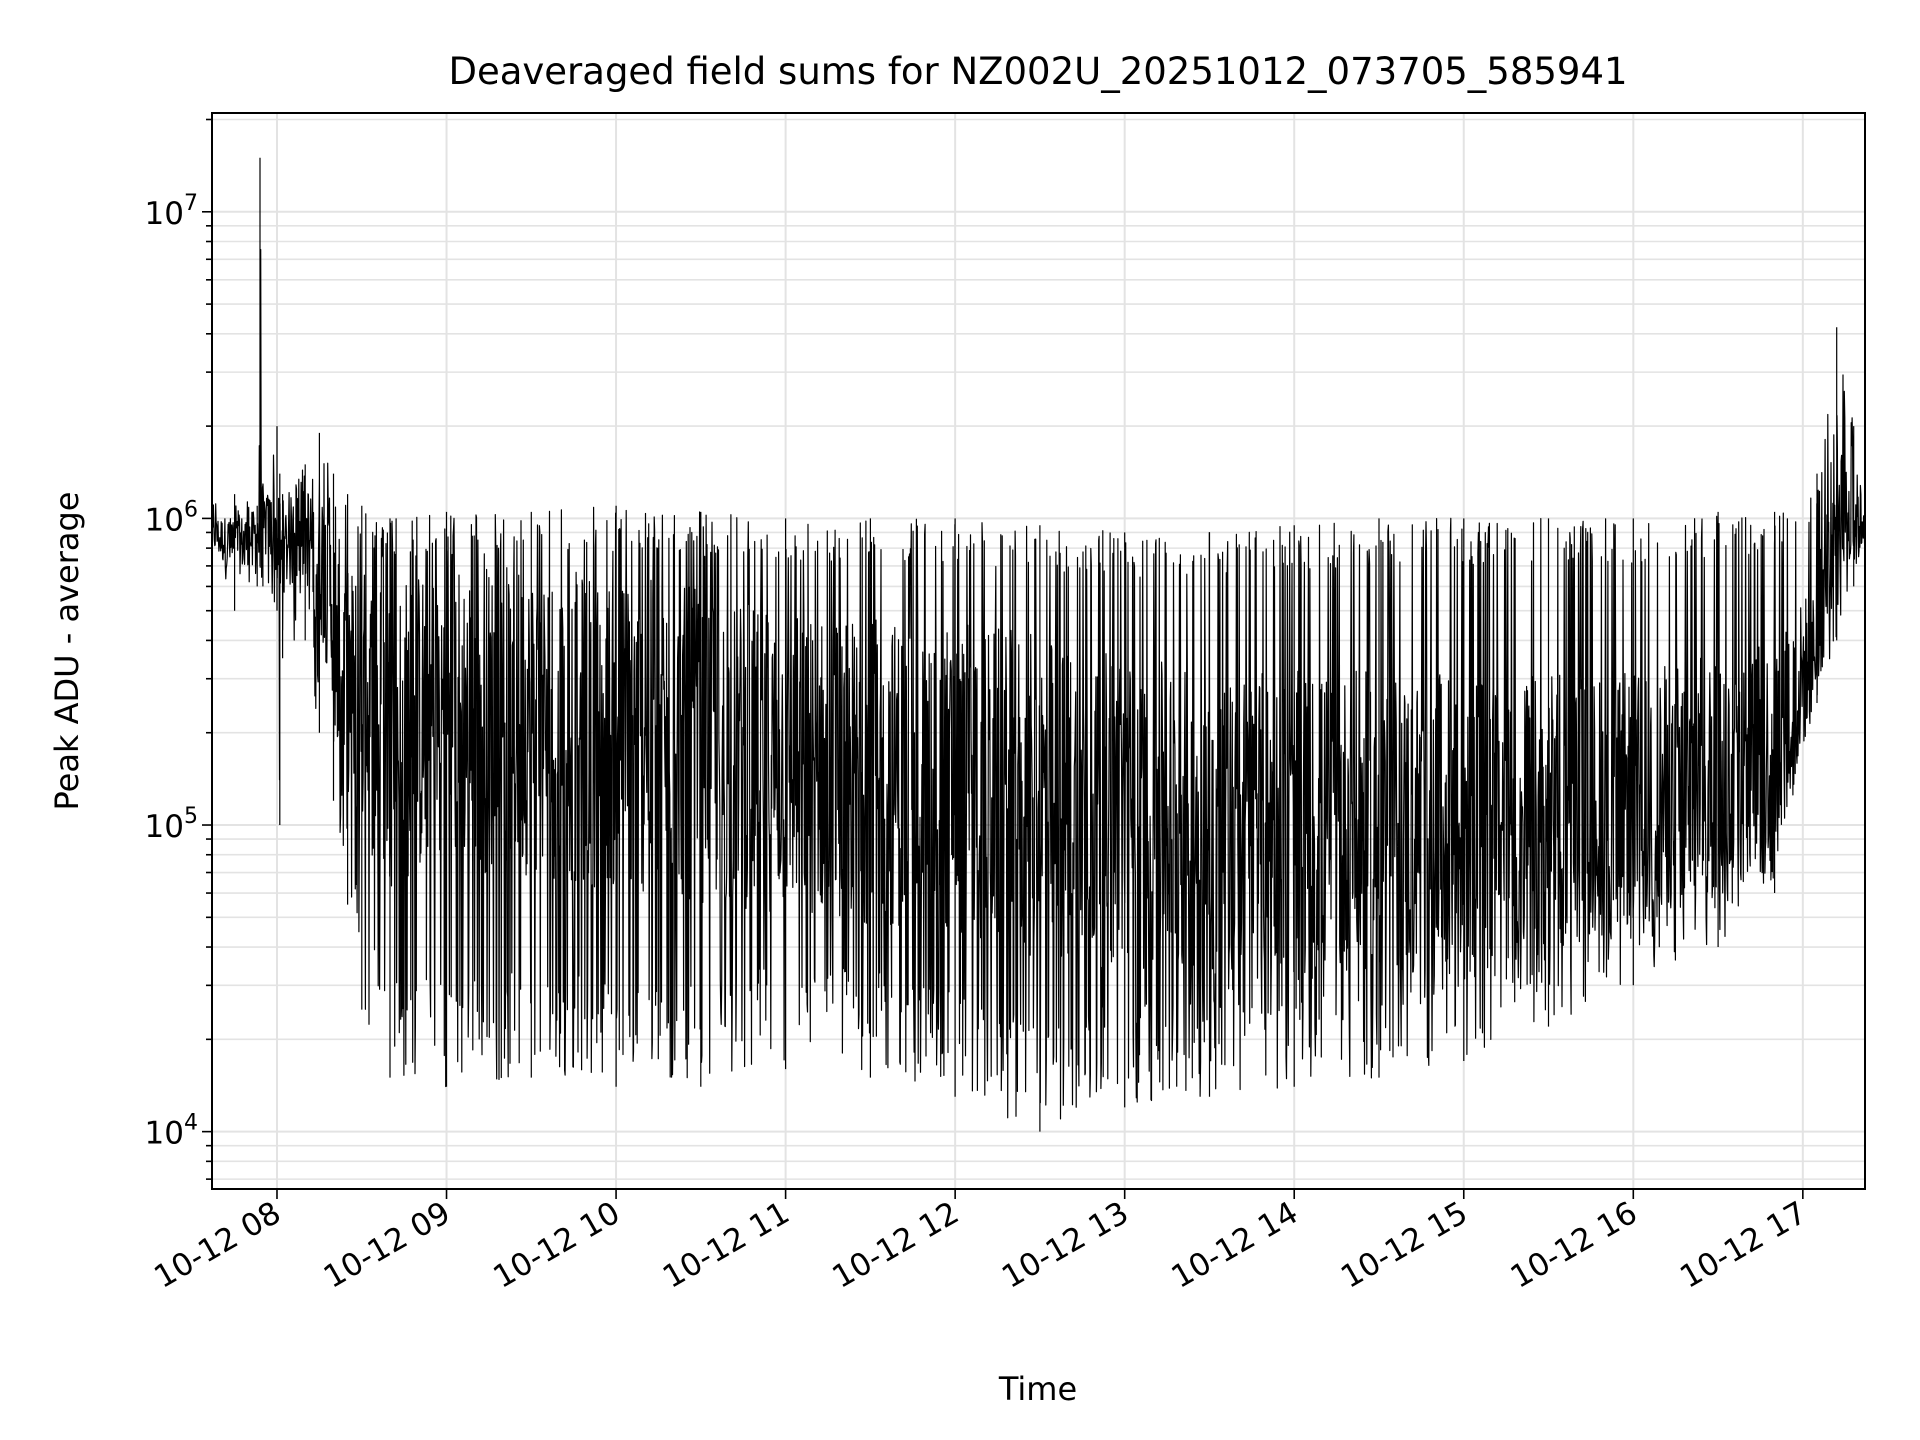 This screenshot has width=1920, height=1440. What do you see at coordinates (171, 211) in the screenshot?
I see `y-tick-label: 10⁷` at bounding box center [171, 211].